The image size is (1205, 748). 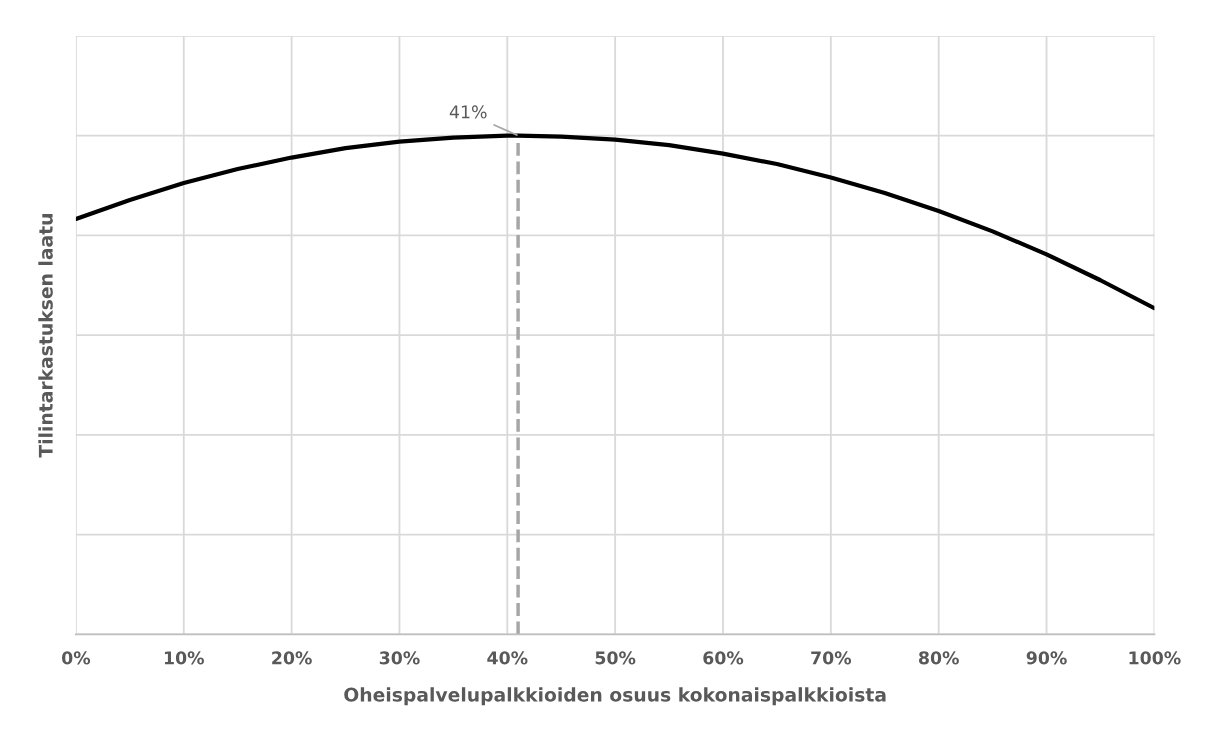 I want to click on ref-line-label: 41%, so click(x=468, y=112).